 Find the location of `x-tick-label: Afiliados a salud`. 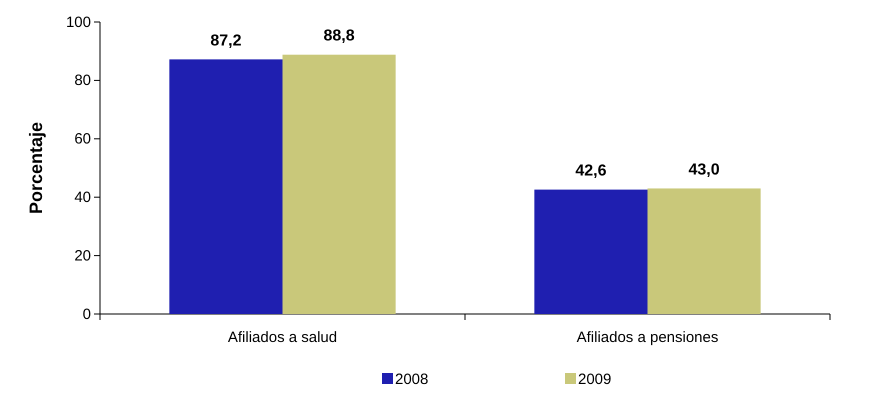

x-tick-label: Afiliados a salud is located at coordinates (283, 337).